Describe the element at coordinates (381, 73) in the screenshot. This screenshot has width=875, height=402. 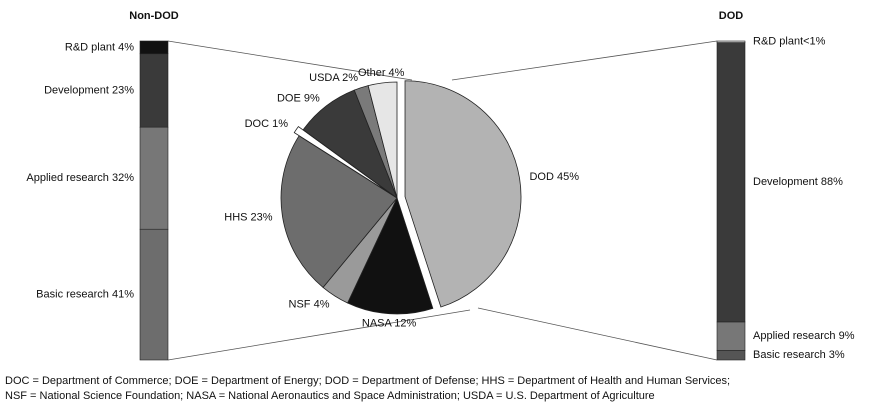
I see `slice-label: Other 4%` at that location.